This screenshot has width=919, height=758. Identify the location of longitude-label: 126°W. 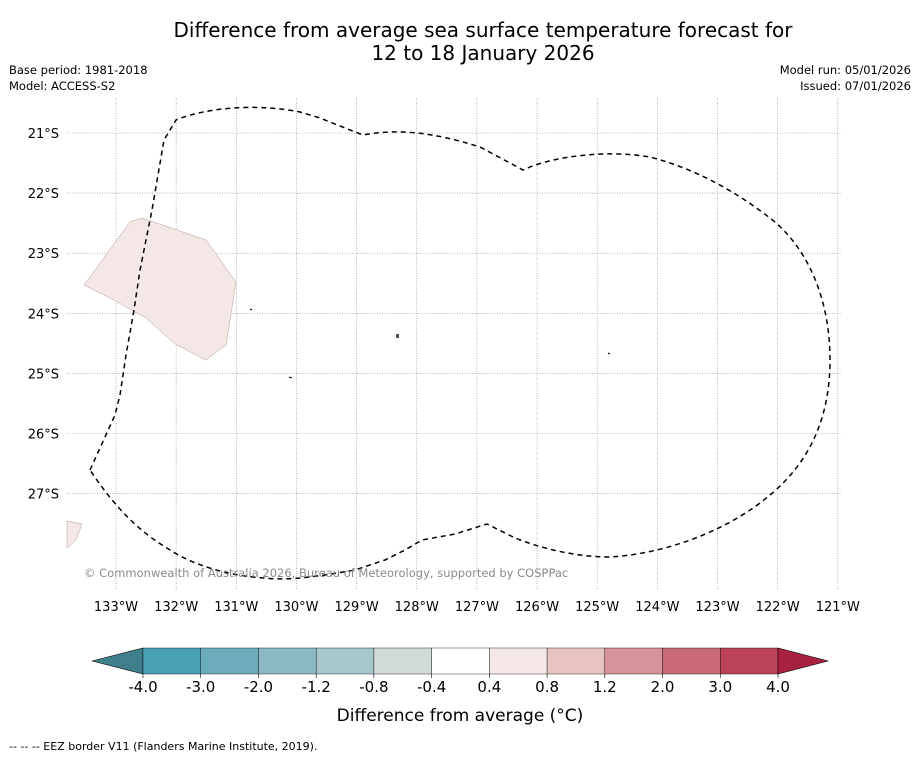
(537, 607).